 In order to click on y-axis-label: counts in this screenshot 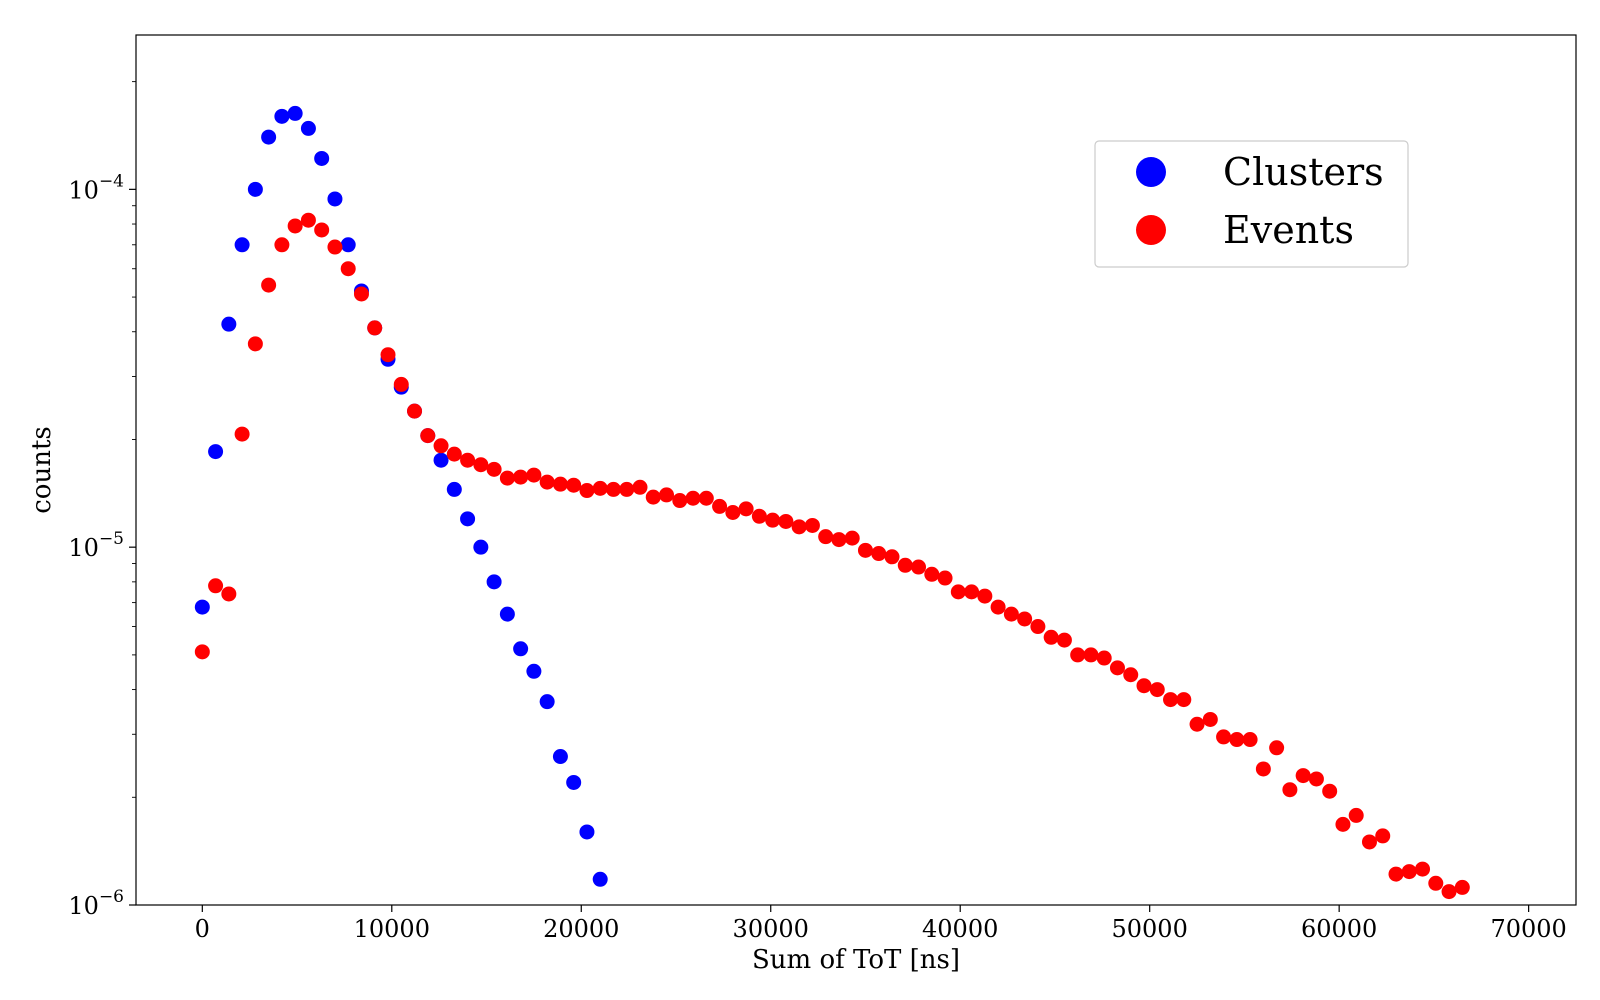, I will do `click(42, 470)`.